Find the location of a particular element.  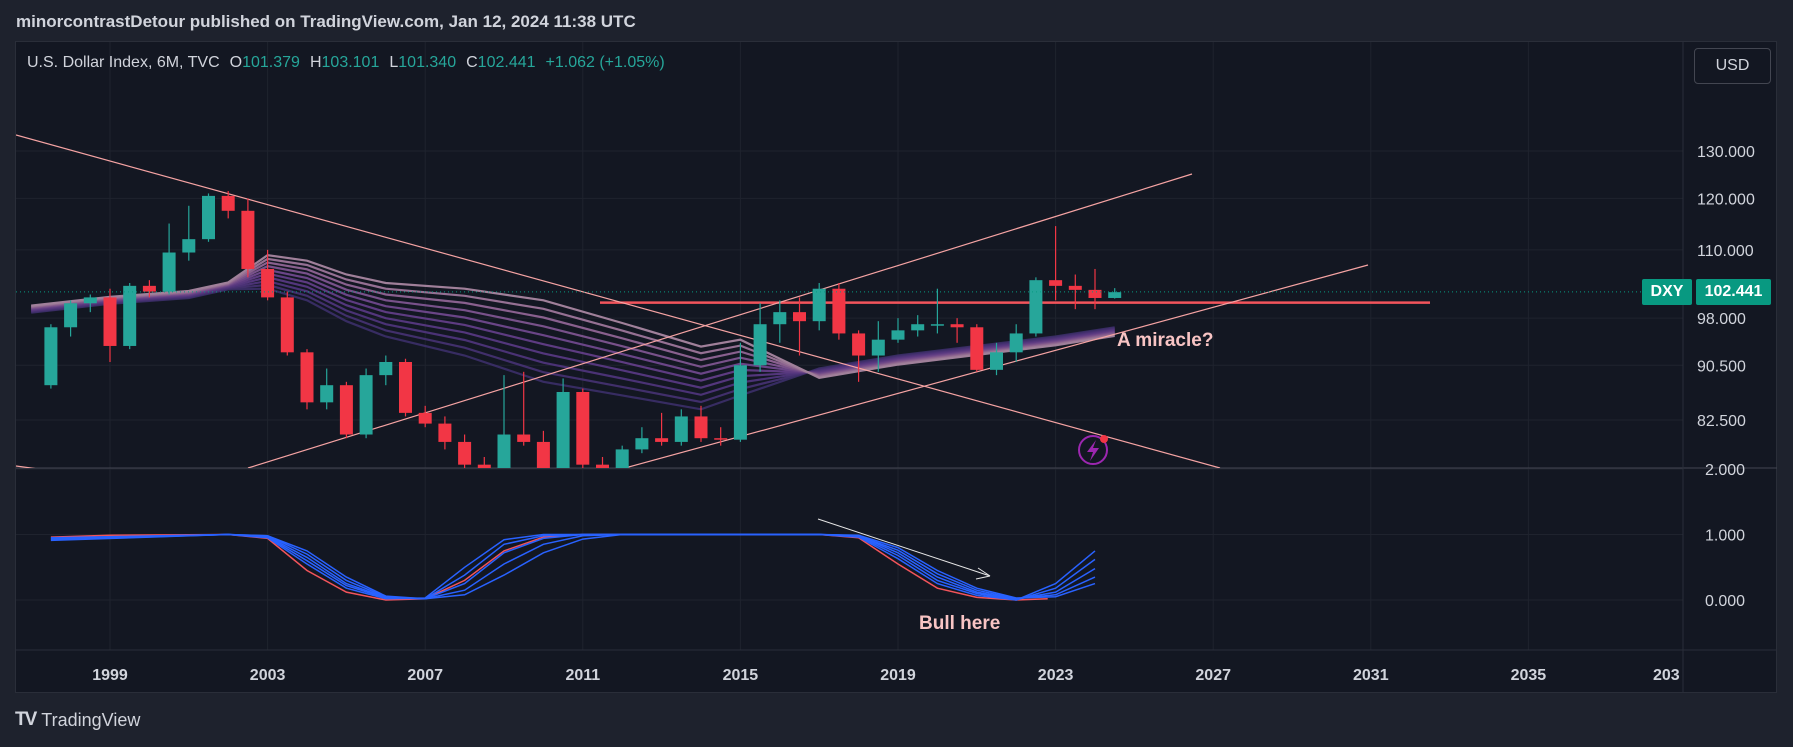

annotation-bull-here: Bull here is located at coordinates (959, 623).